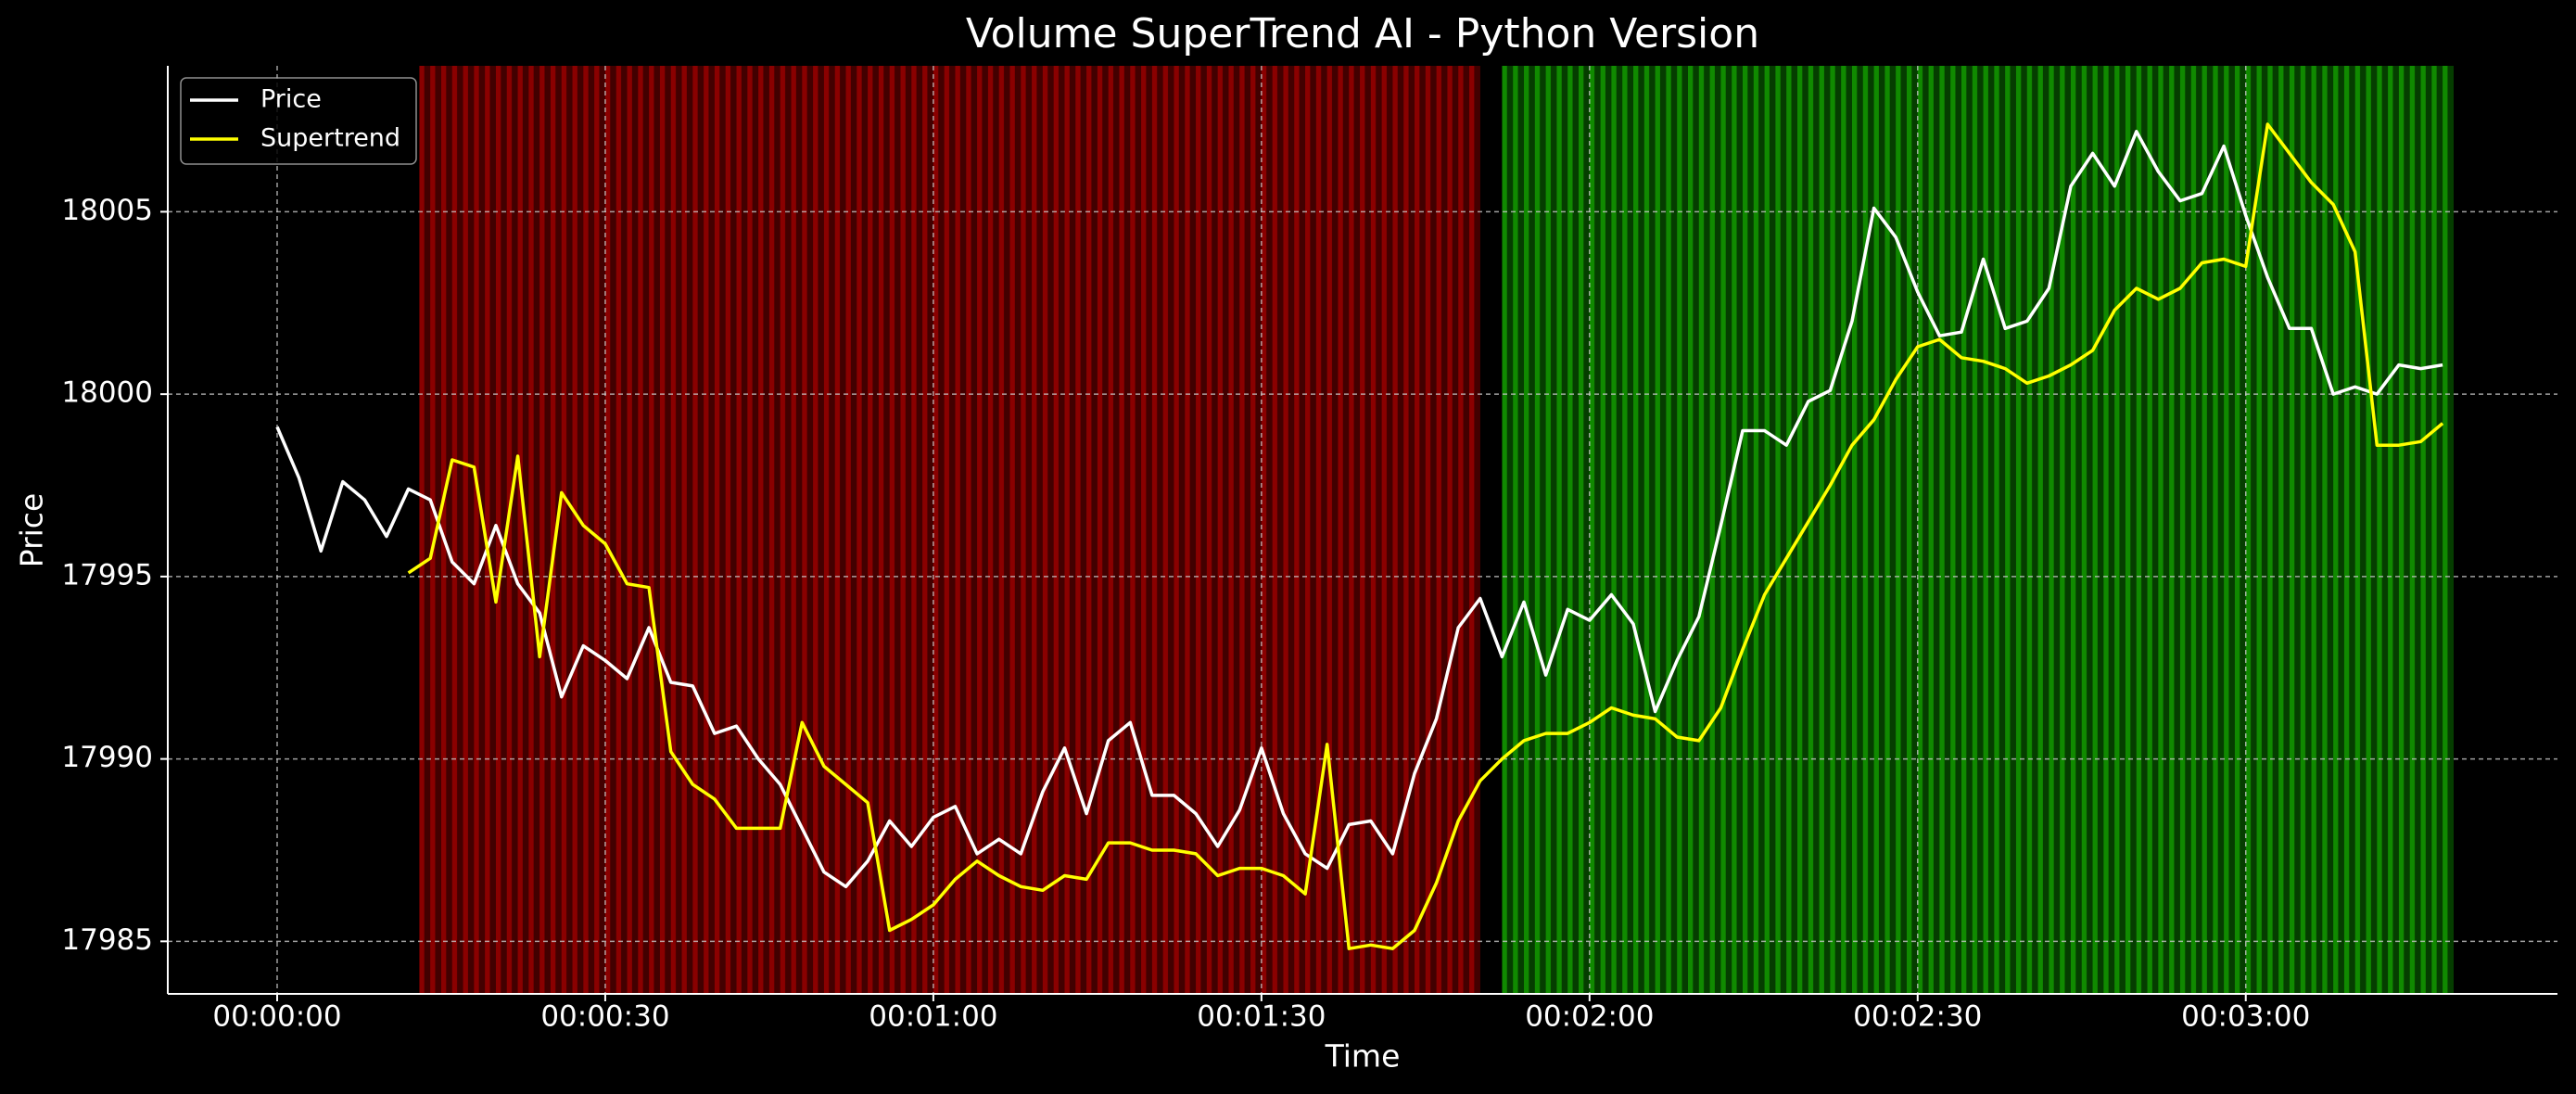 The height and width of the screenshot is (1094, 2576). What do you see at coordinates (1261, 1017) in the screenshot?
I see `x-tick-label: 00:01:30` at bounding box center [1261, 1017].